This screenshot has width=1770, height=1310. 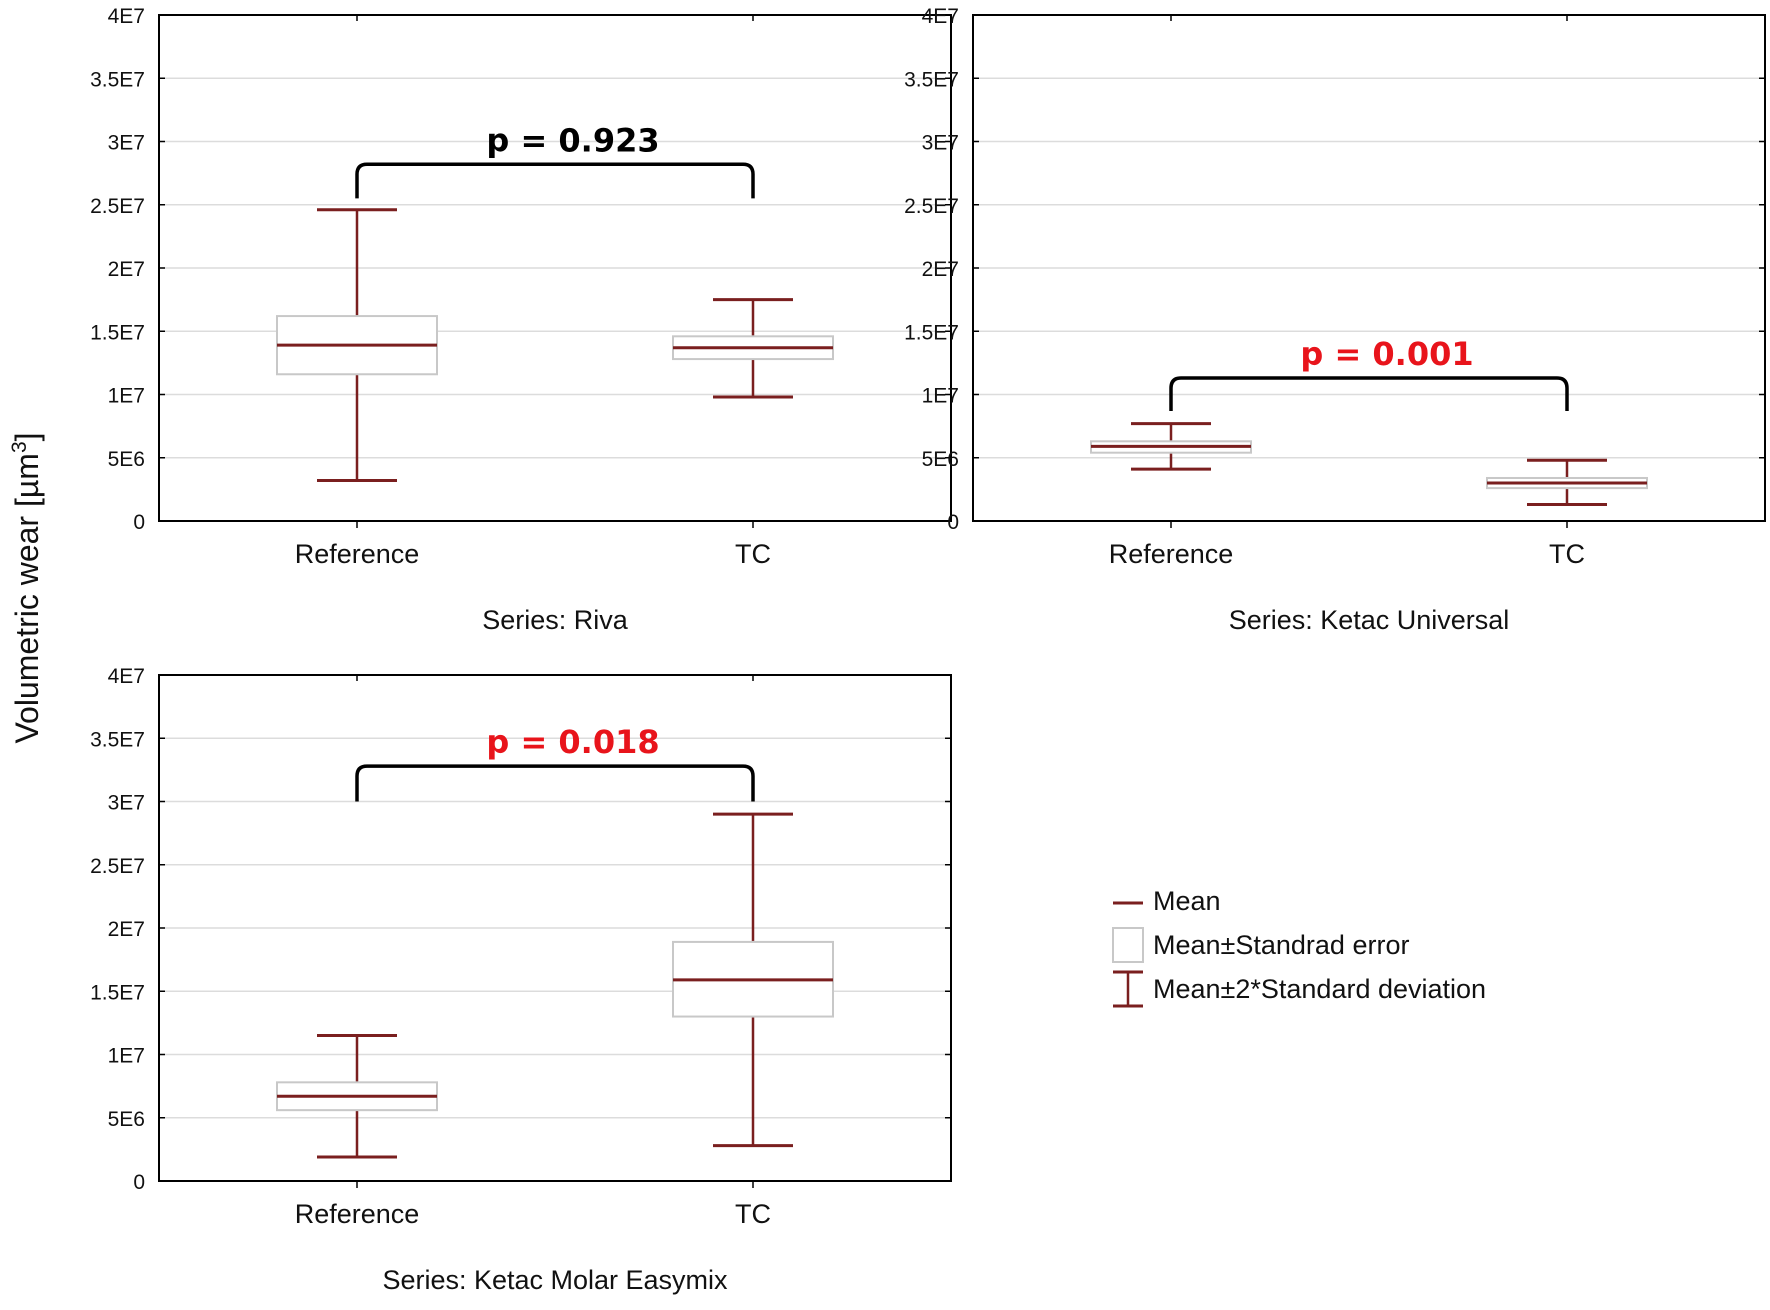 I want to click on p-value-label: p = 0.001, so click(x=1386, y=354).